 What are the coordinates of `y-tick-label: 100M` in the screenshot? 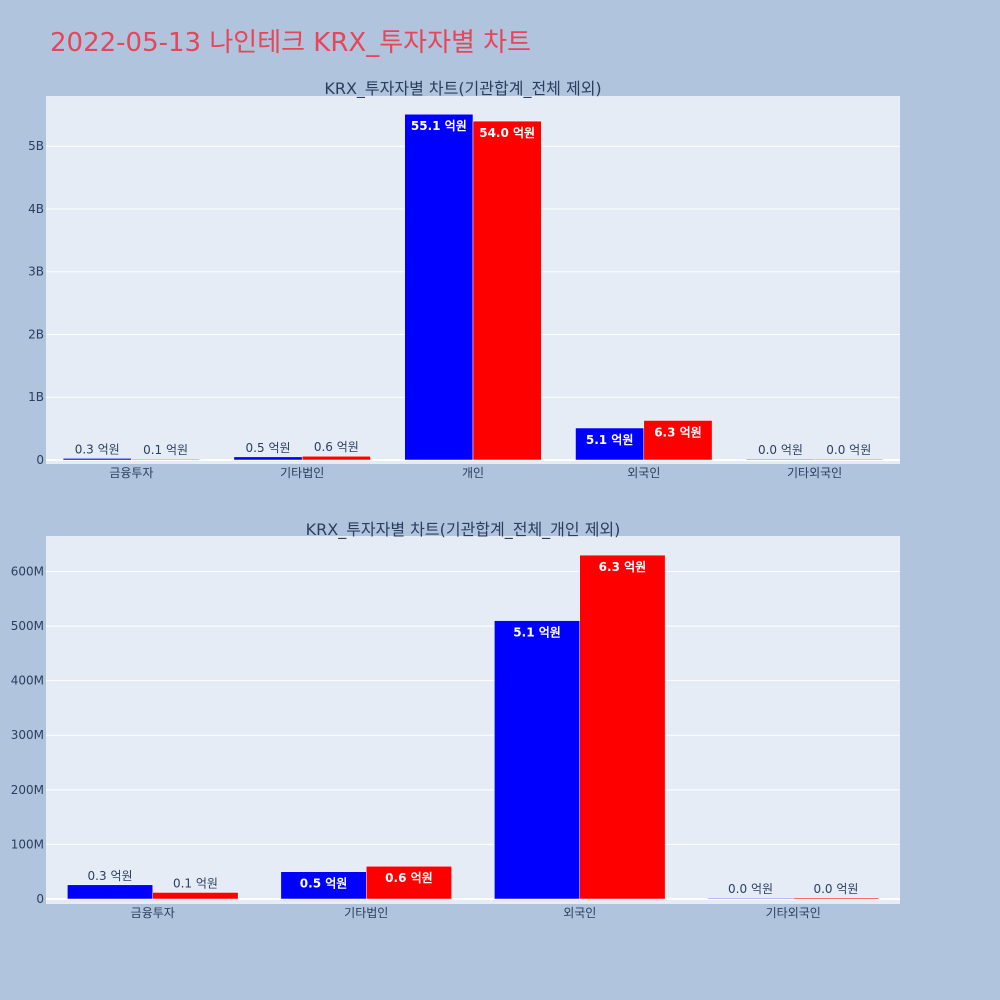 It's located at (27, 844).